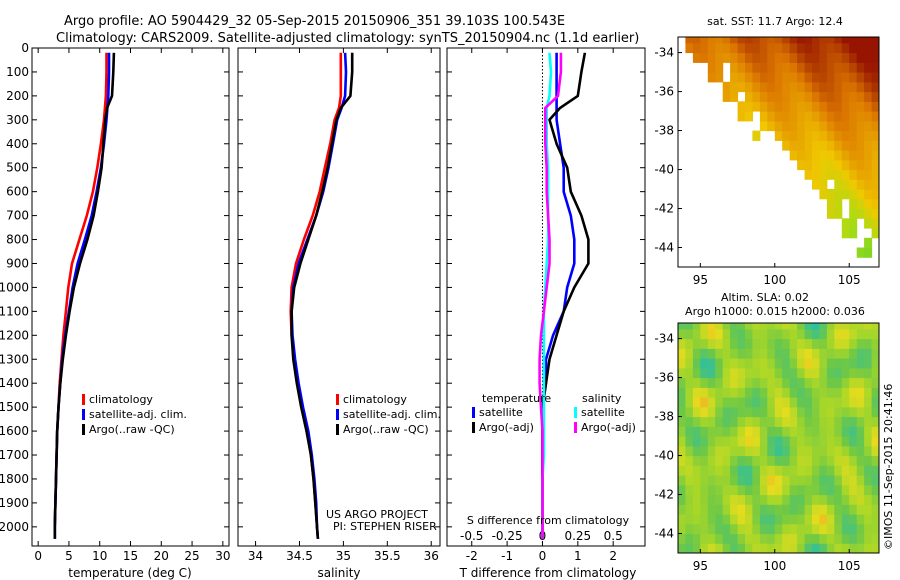 This screenshot has width=900, height=580. I want to click on difference-t-xtick-label: -2, so click(472, 556).